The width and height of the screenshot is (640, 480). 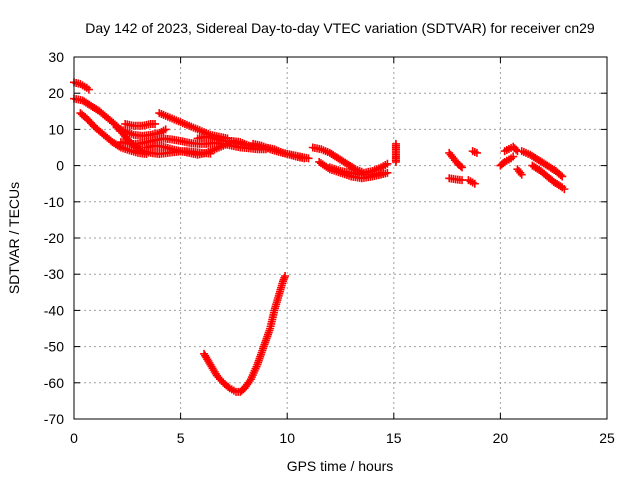 What do you see at coordinates (54, 383) in the screenshot?
I see `y-tick-label: -60` at bounding box center [54, 383].